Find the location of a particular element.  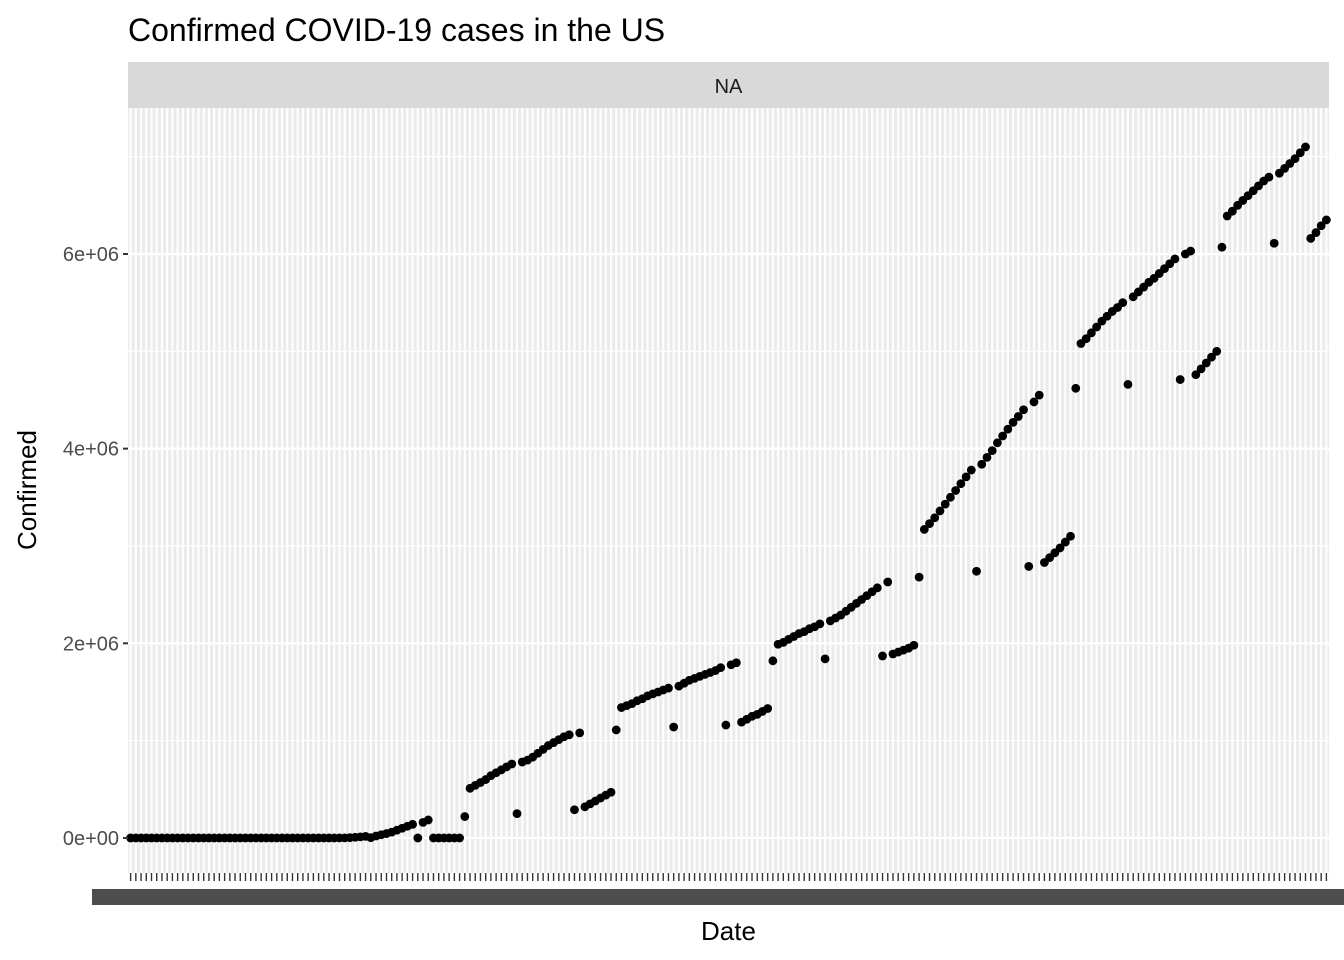

y-axis-title: Confirmed is located at coordinates (27, 490).